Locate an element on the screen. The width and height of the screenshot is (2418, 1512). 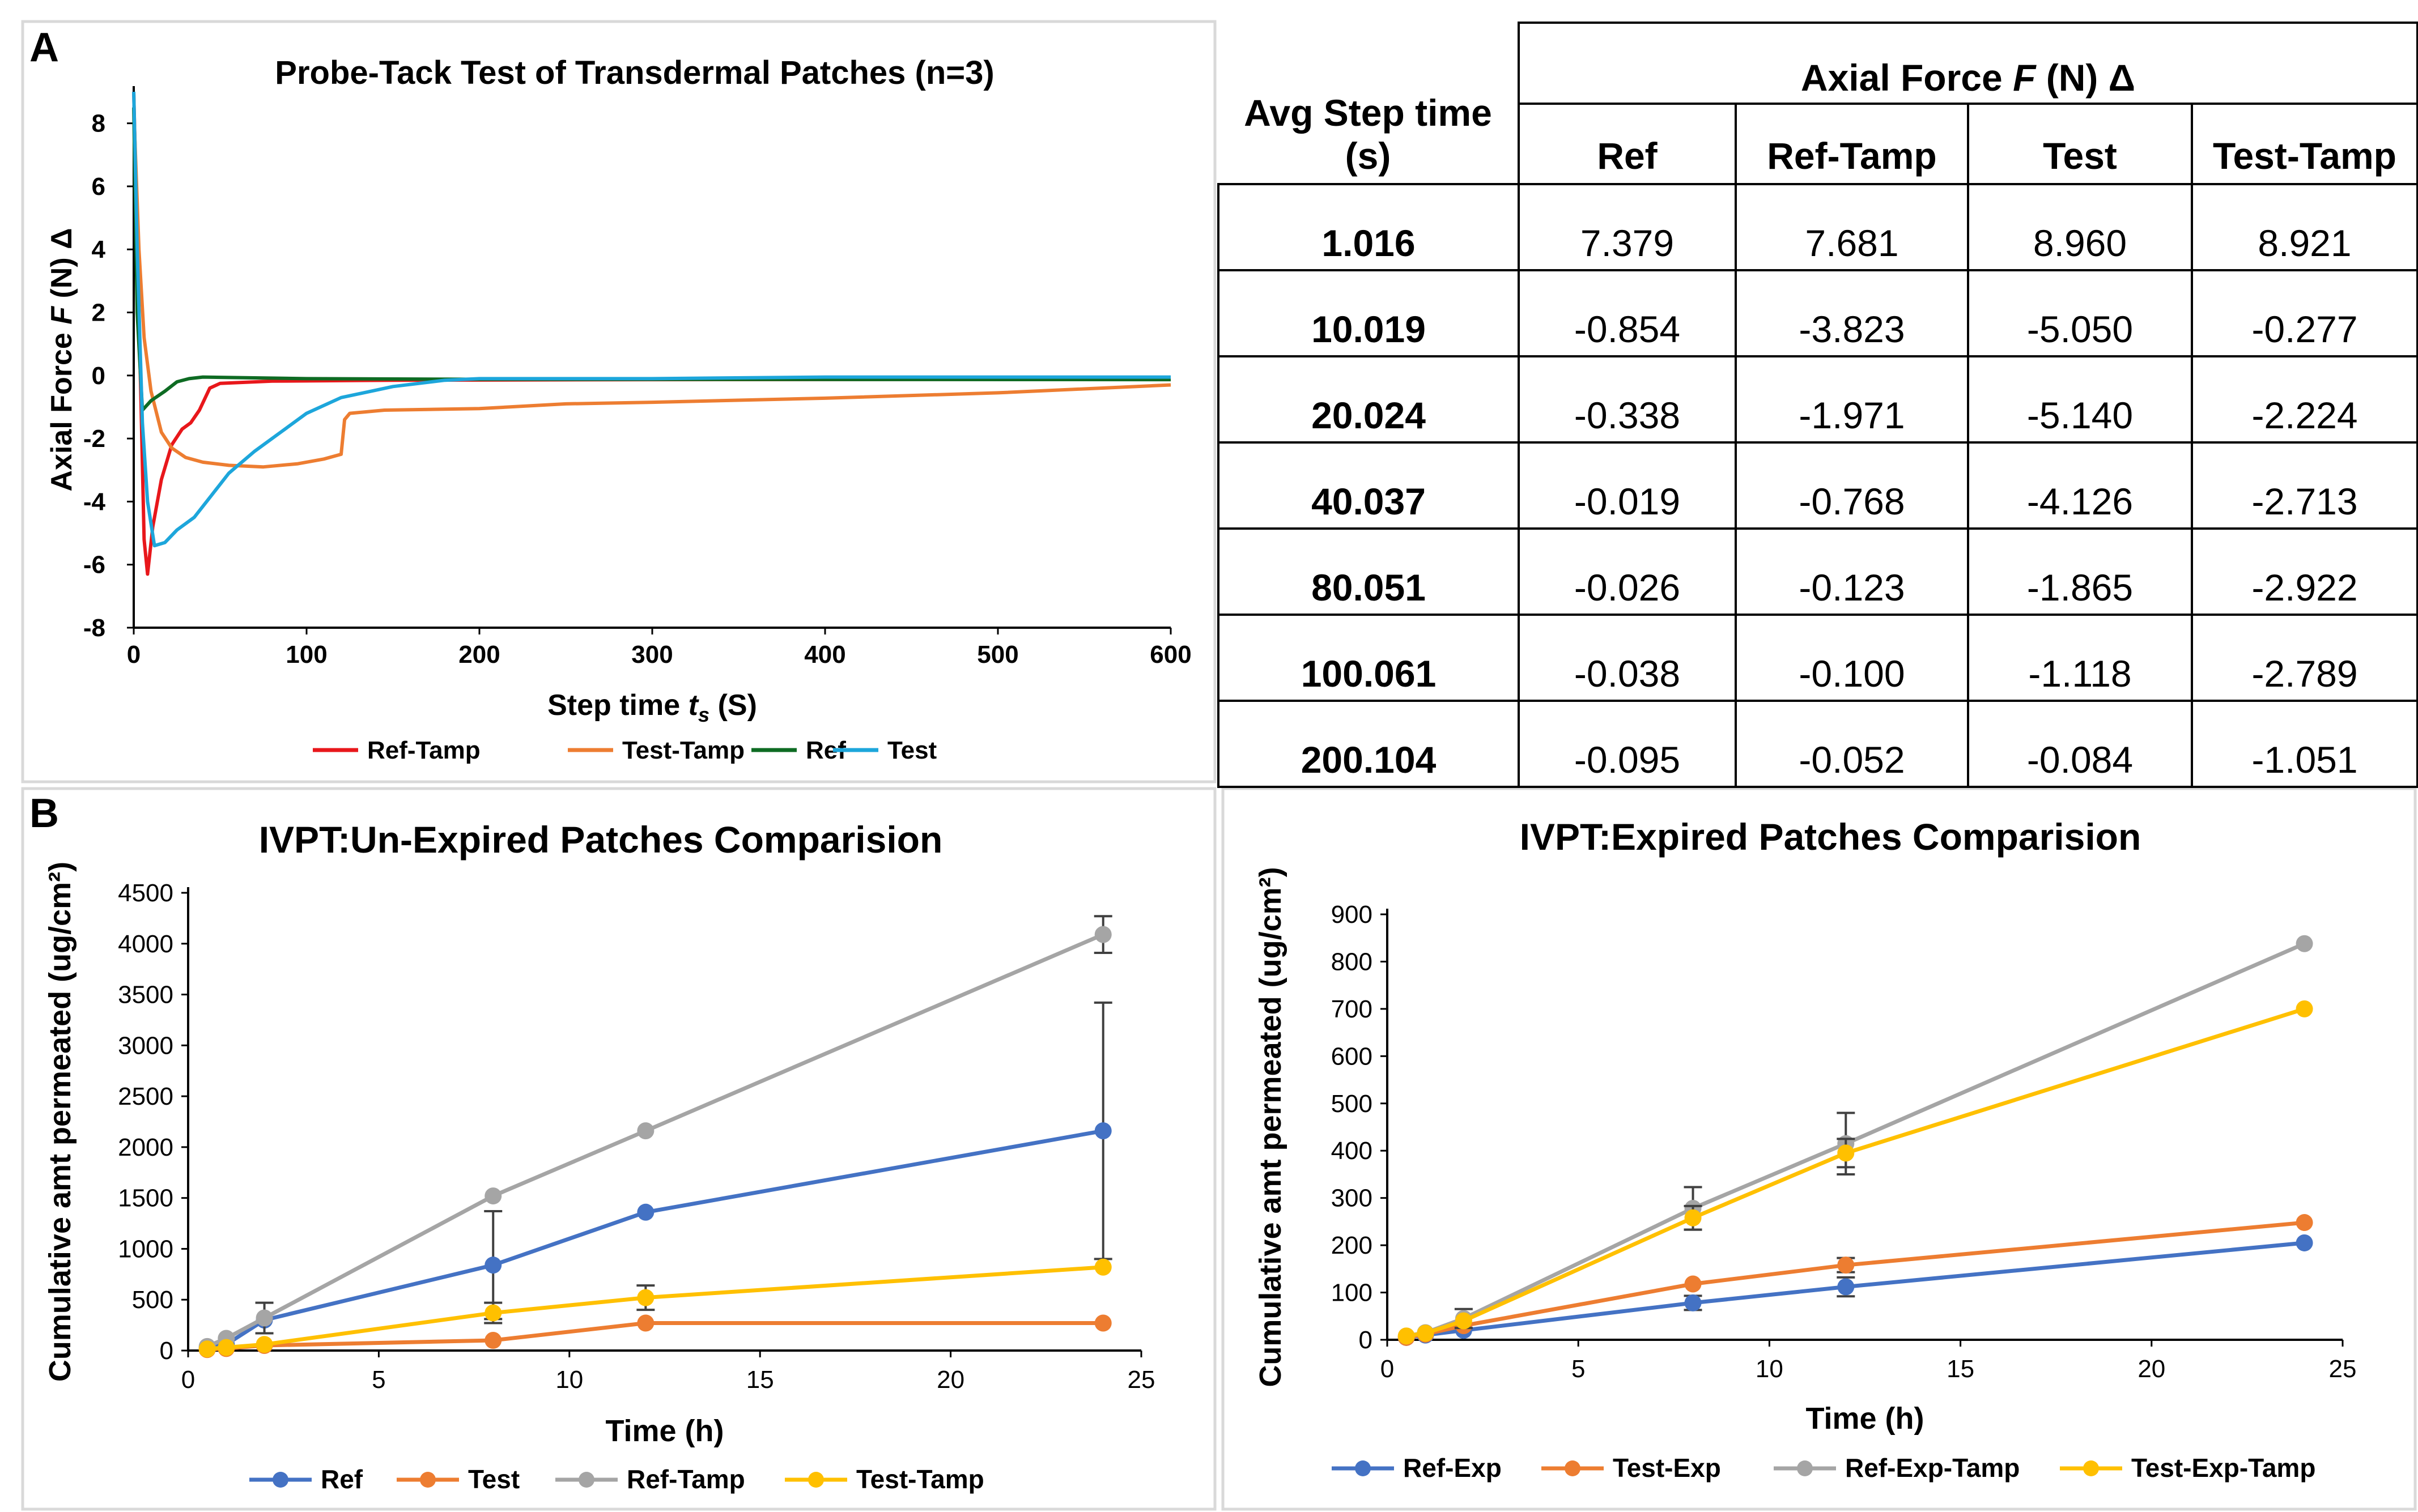
table-row-header: 40.037 is located at coordinates (1368, 485).